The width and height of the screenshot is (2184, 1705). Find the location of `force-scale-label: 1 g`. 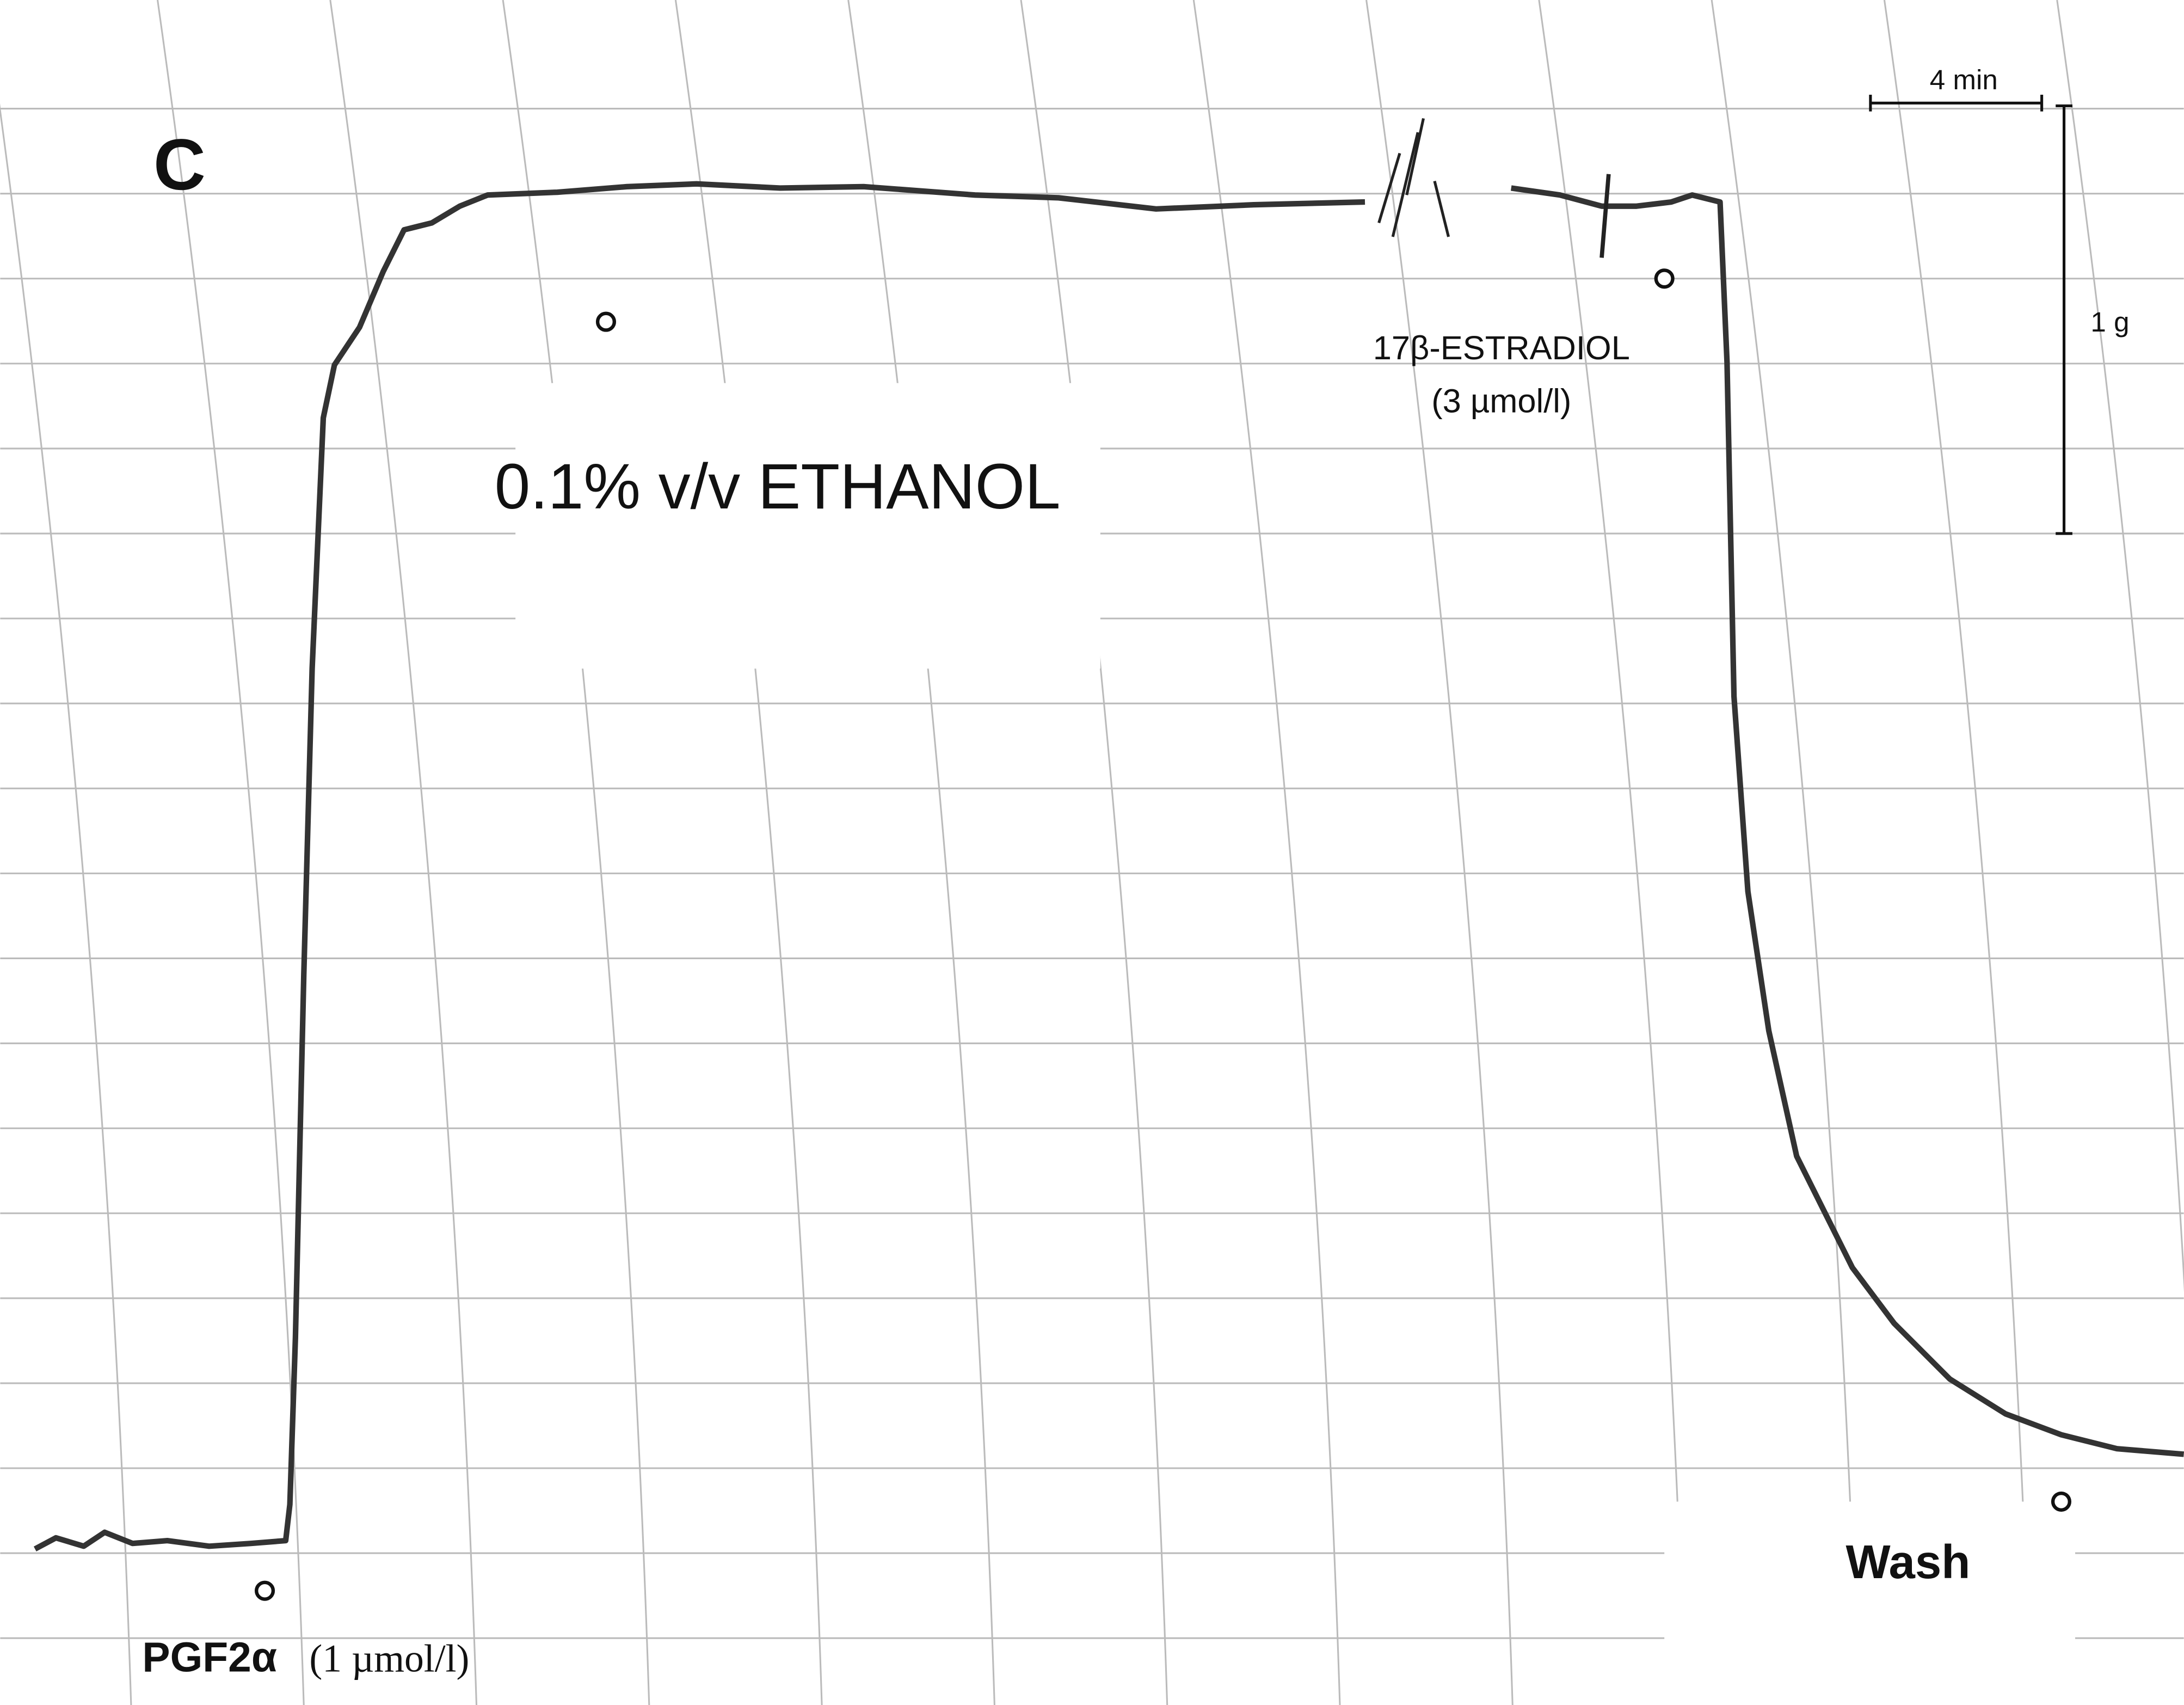

force-scale-label: 1 g is located at coordinates (2109, 322).